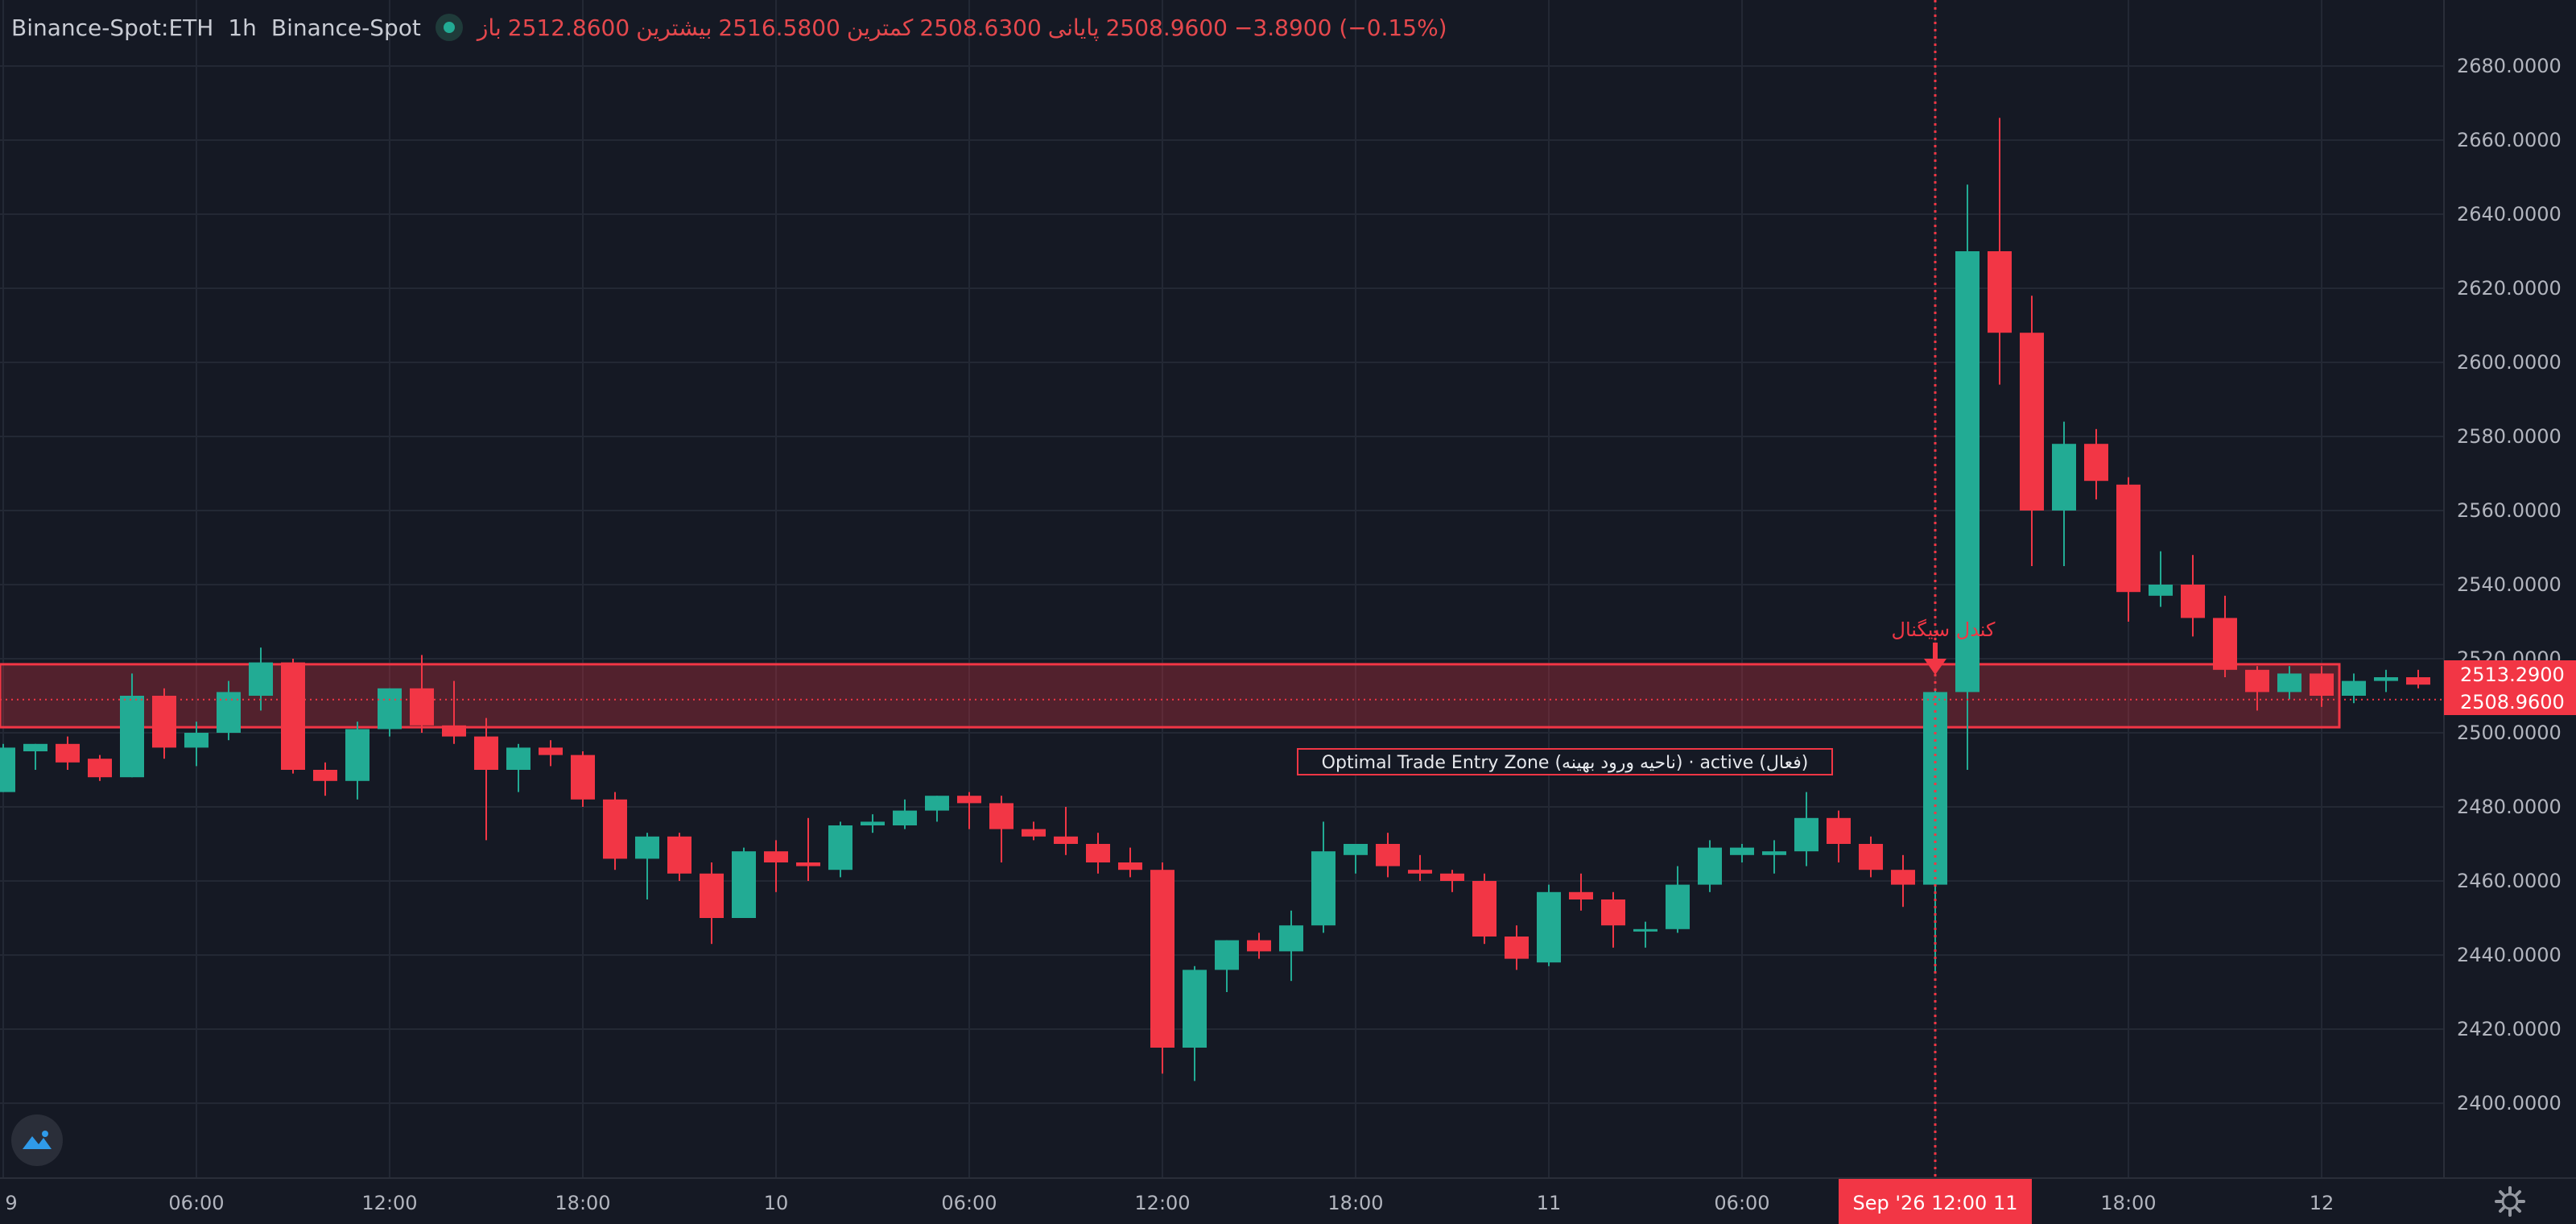  I want to click on logo-icon, so click(37, 1140).